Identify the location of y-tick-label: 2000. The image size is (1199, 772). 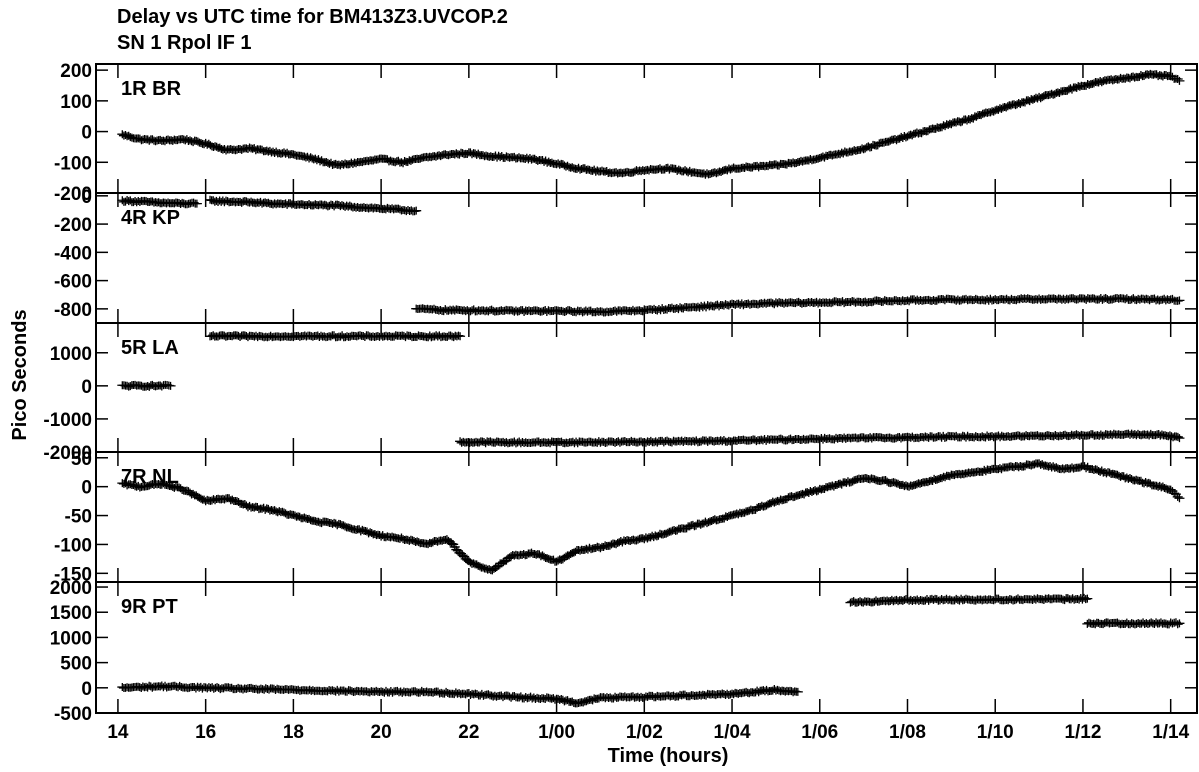
(71, 588).